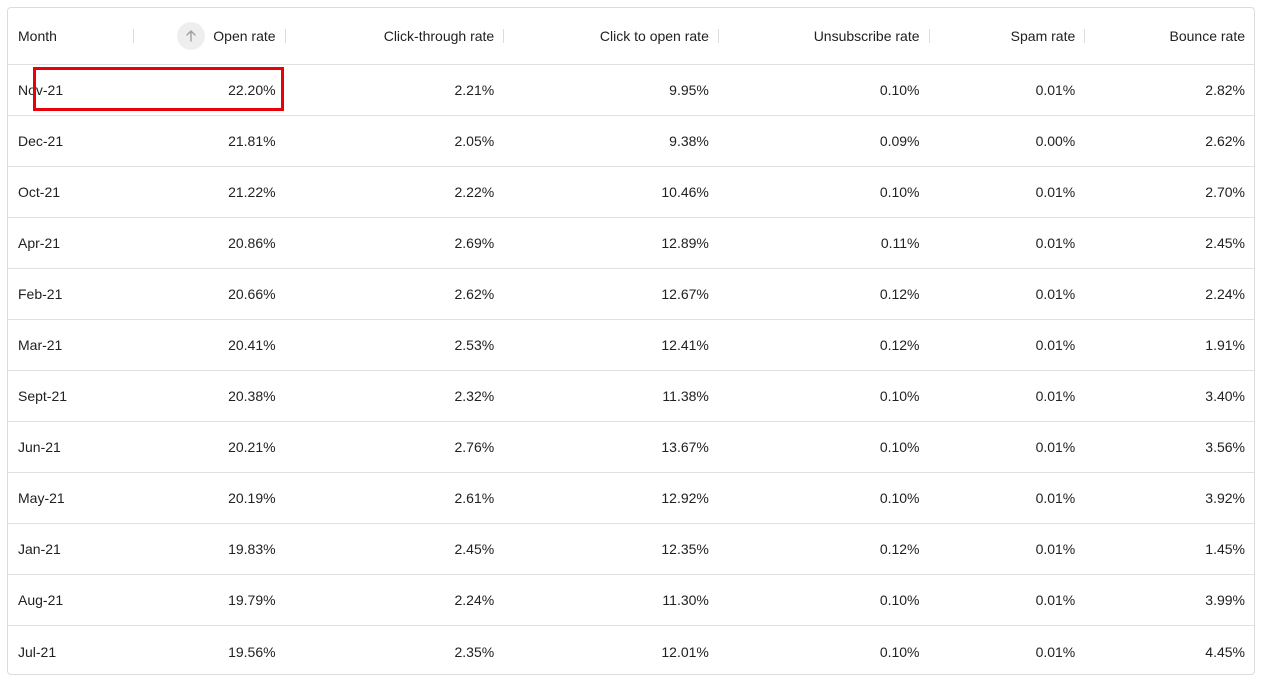  I want to click on table-row: May-21 20.19% 2.61% 12.92% 0.10% 0.01% 3.92%, so click(631, 498).